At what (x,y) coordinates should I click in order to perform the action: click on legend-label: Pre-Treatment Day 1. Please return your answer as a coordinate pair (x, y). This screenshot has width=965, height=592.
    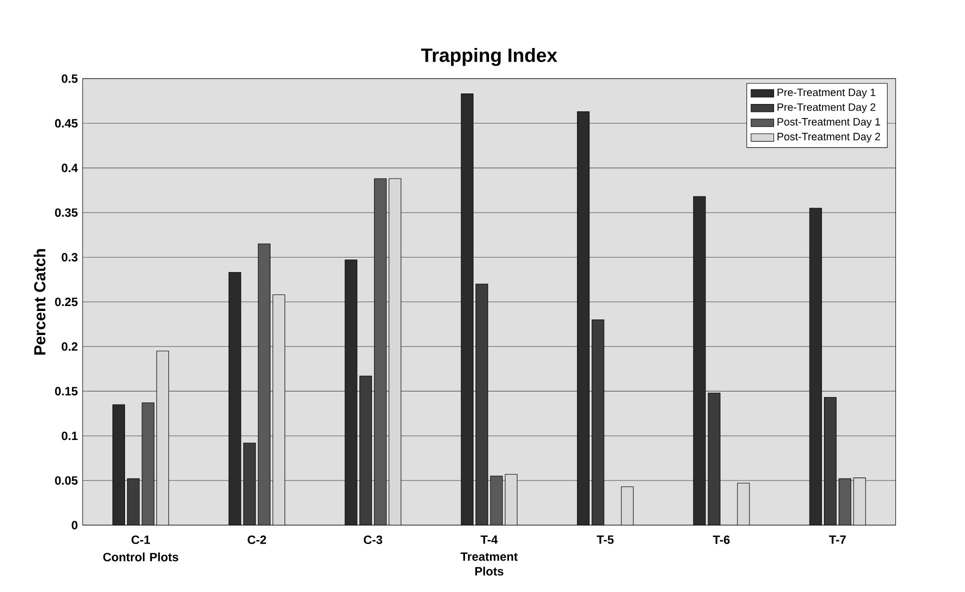
    Looking at the image, I should click on (827, 93).